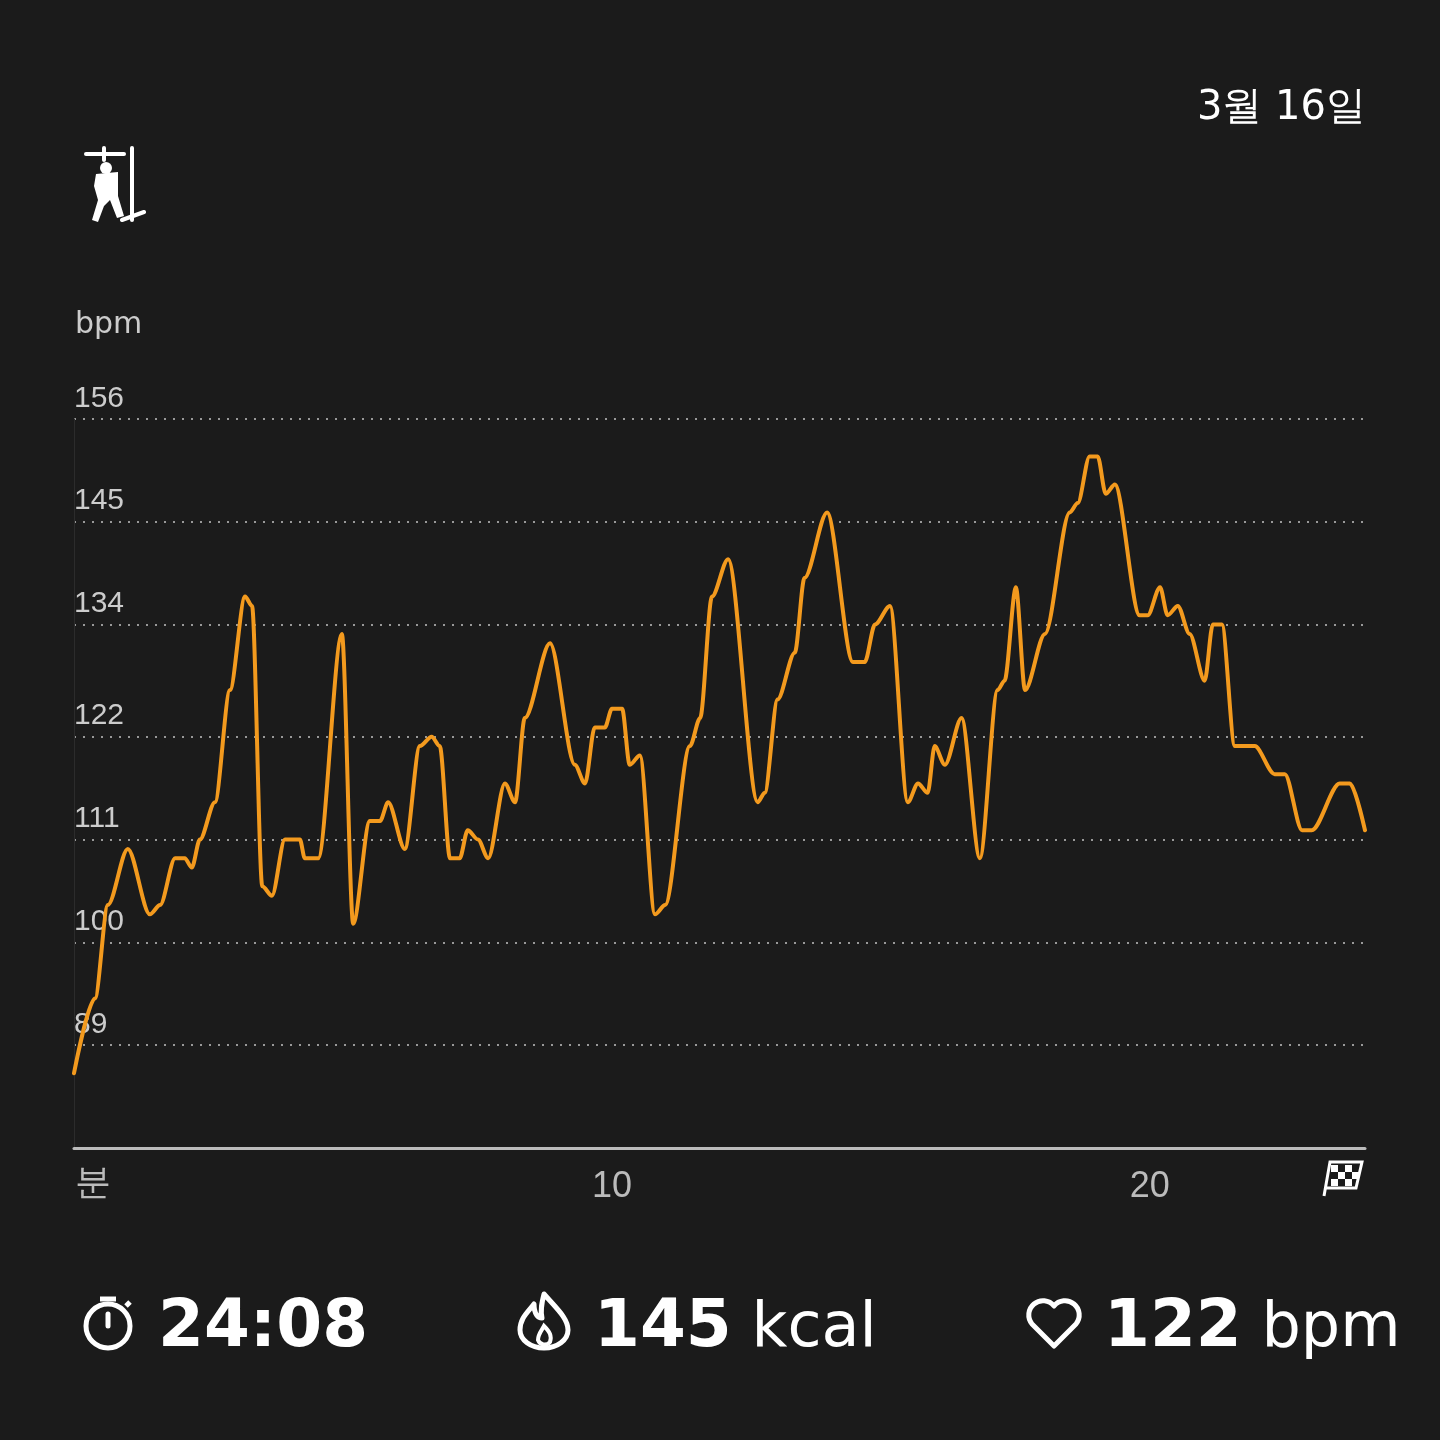 This screenshot has height=1440, width=1440. What do you see at coordinates (611, 1184) in the screenshot?
I see `x-tick-label: 10` at bounding box center [611, 1184].